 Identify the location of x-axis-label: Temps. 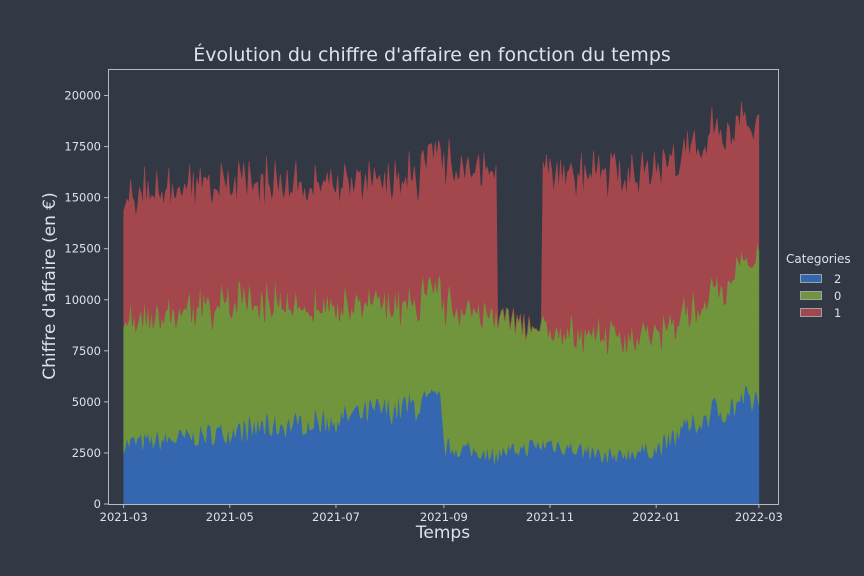
(443, 533).